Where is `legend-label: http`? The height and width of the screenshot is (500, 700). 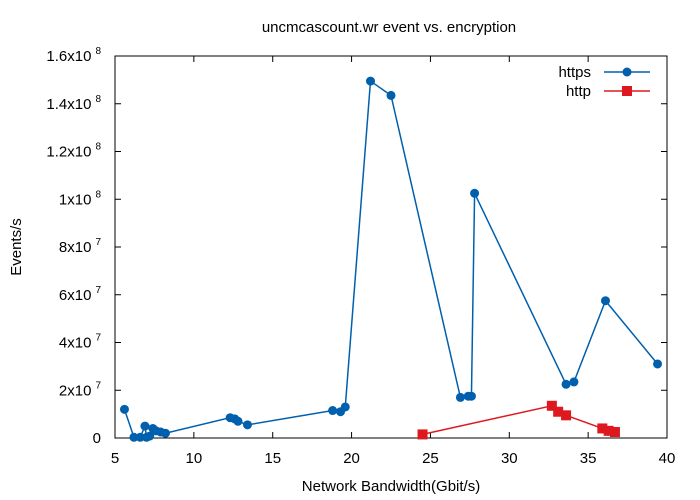
legend-label: http is located at coordinates (578, 91).